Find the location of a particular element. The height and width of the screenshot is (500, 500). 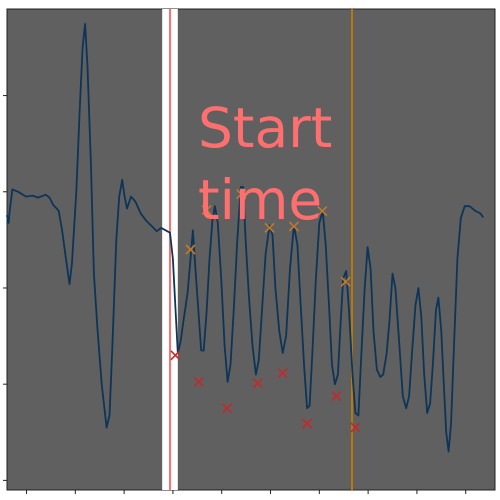

annotation-label-line1: Start is located at coordinates (265, 128).